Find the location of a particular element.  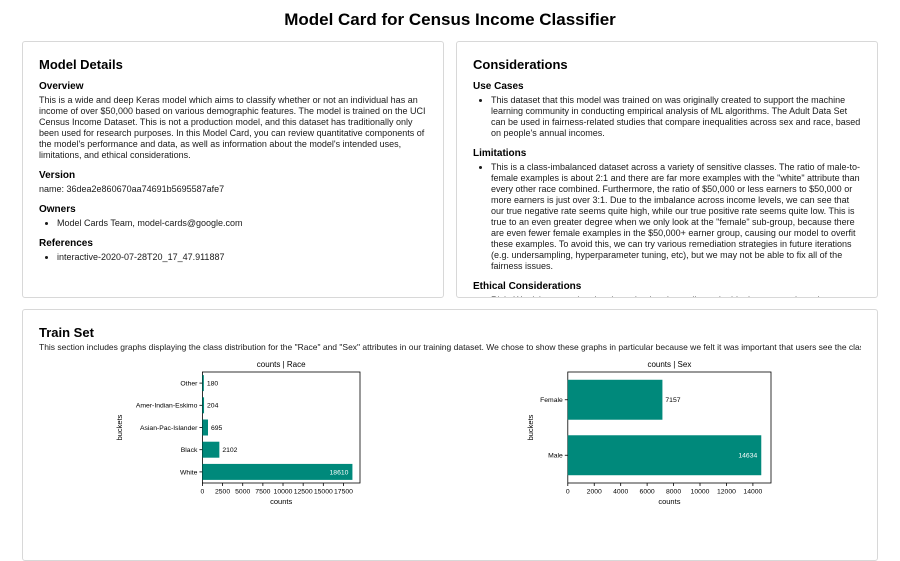

svg-text: 2102 is located at coordinates (229, 450).